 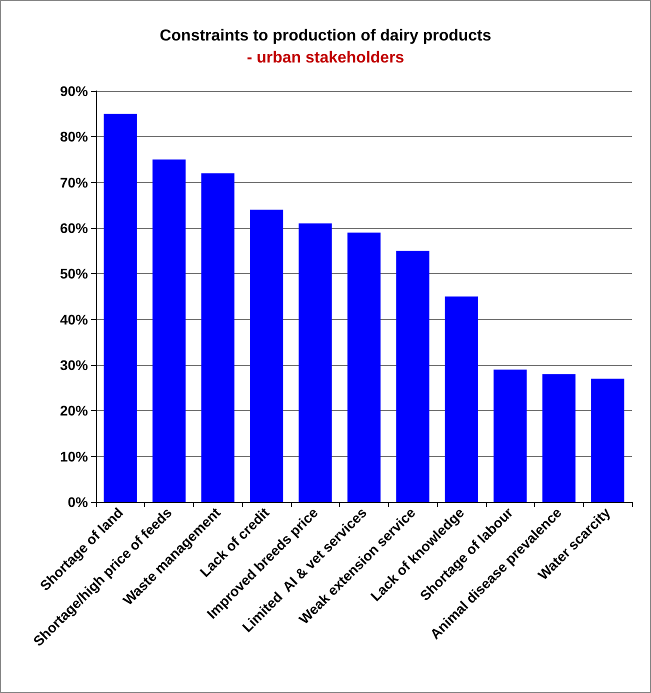 What do you see at coordinates (74, 319) in the screenshot?
I see `y-tick-label: 40%` at bounding box center [74, 319].